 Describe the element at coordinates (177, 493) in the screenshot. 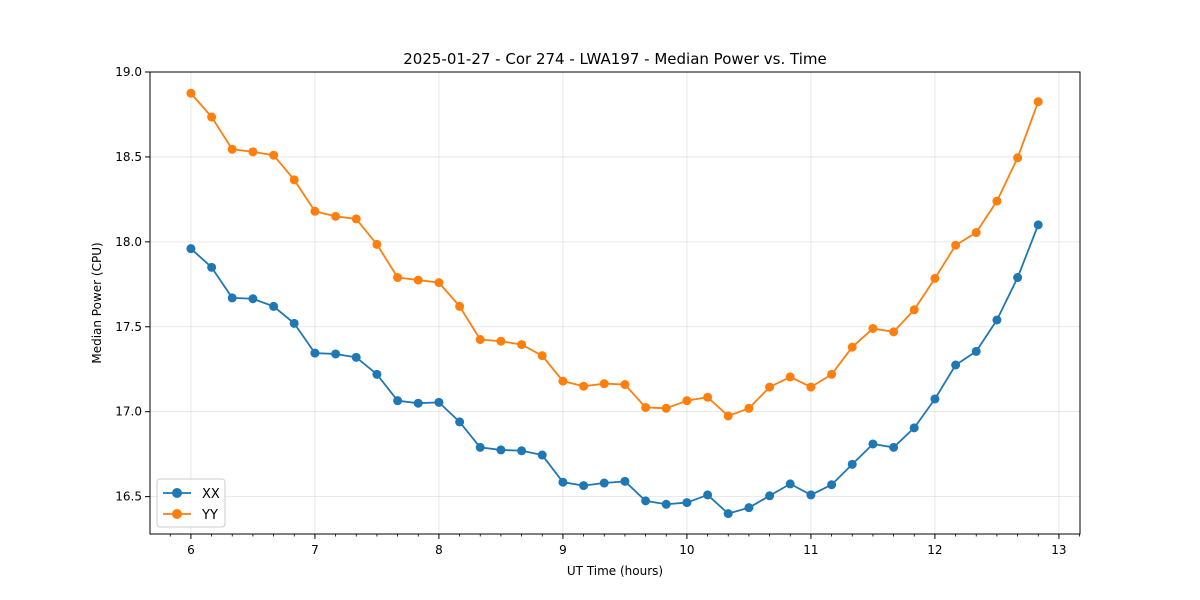

I see `legend-marker-xx` at that location.